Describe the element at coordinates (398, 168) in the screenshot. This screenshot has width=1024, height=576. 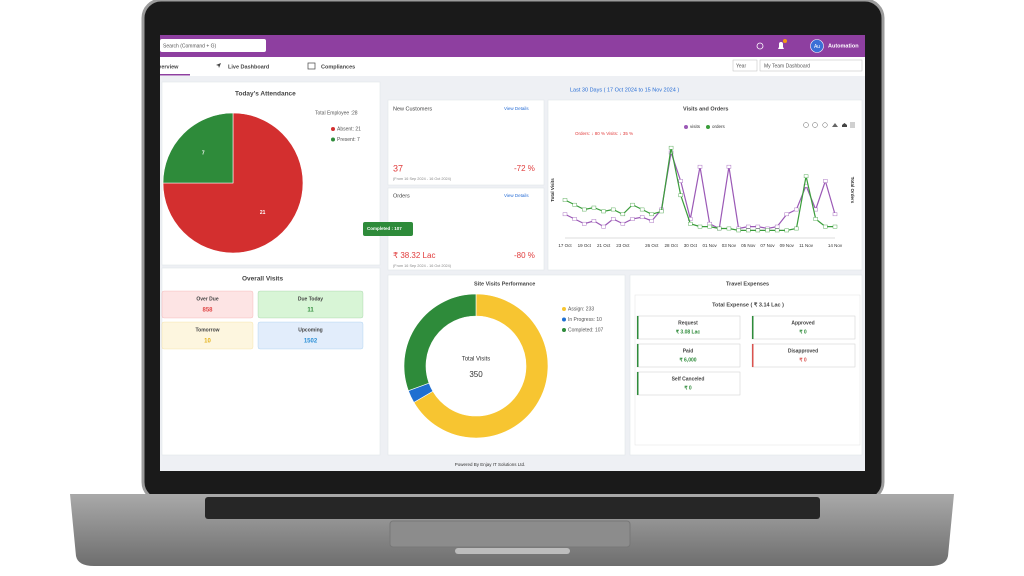
I see `kpi-value: 37` at that location.